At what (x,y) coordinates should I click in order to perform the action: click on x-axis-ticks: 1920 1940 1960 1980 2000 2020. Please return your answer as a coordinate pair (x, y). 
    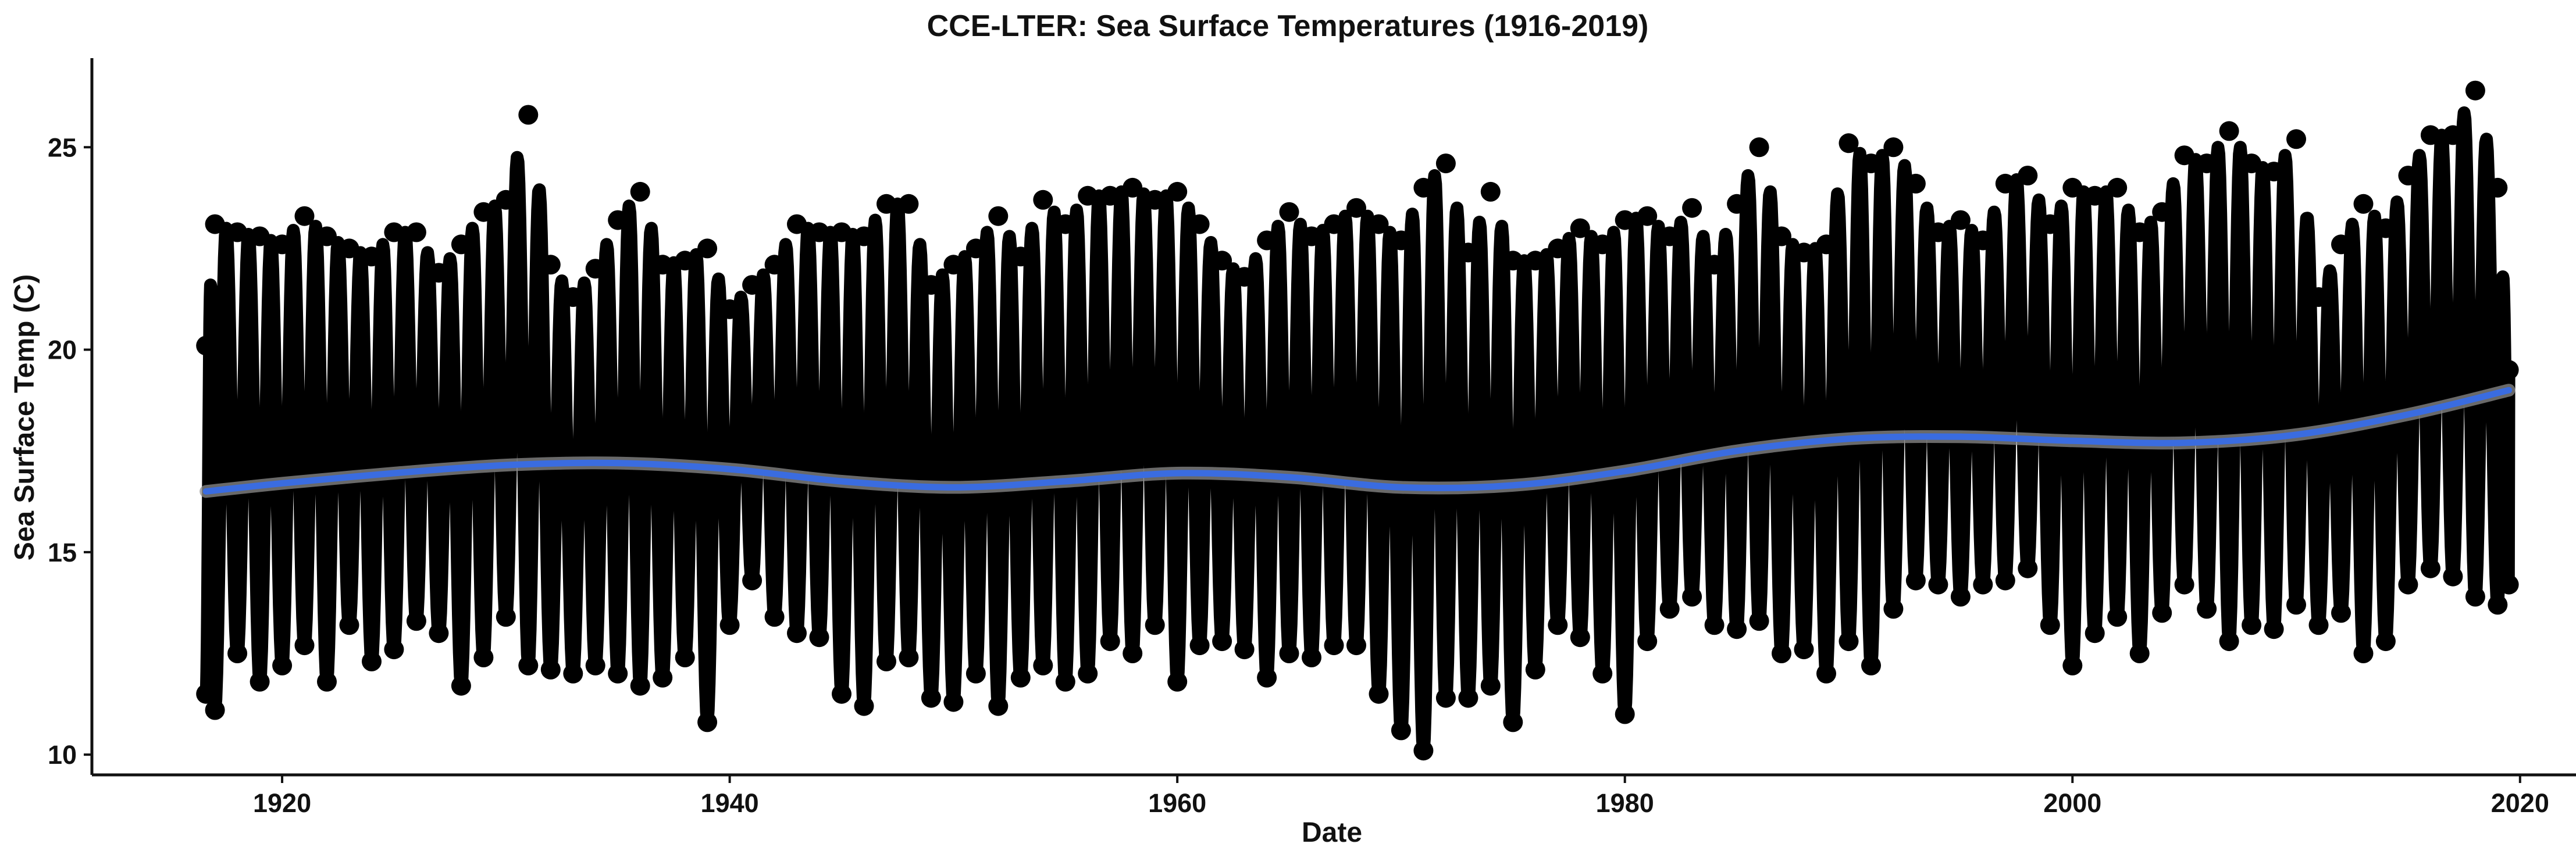
    Looking at the image, I should click on (1401, 796).